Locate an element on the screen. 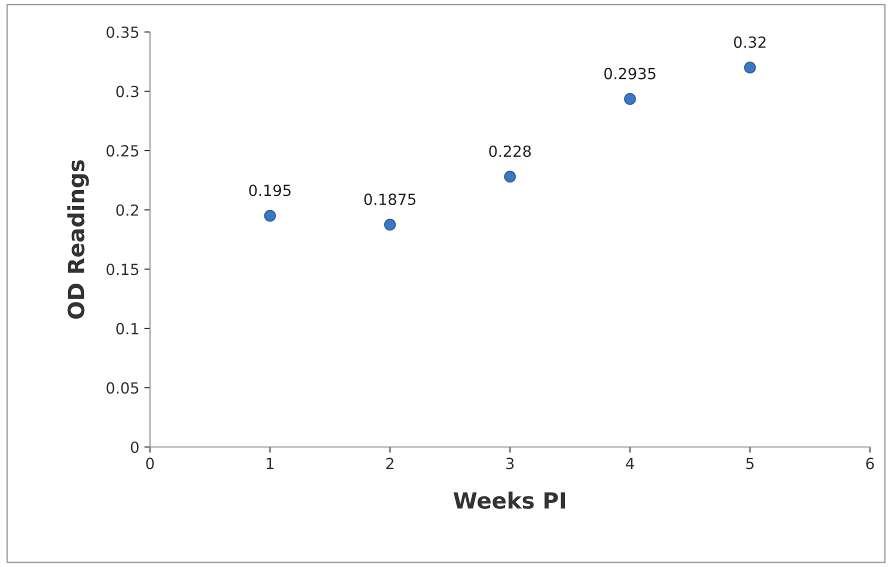  data-label: 0.228 is located at coordinates (510, 151).